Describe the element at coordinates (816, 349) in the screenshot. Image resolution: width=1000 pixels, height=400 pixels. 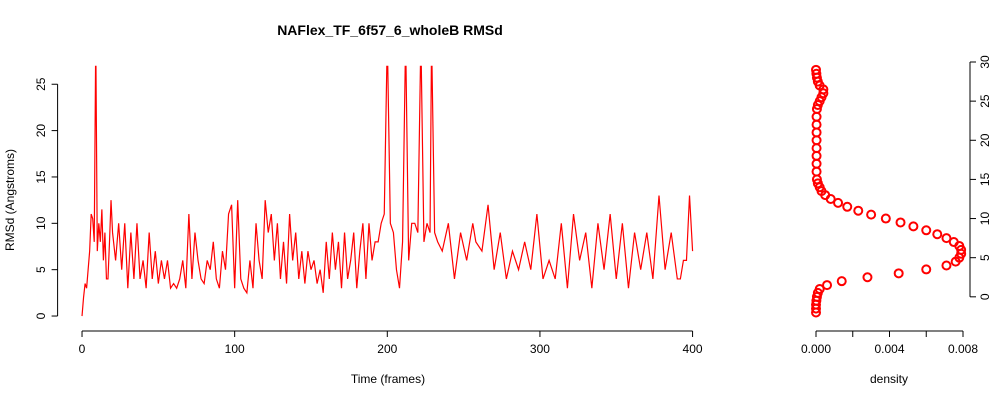
I see `x-tick-label: 0.000` at that location.